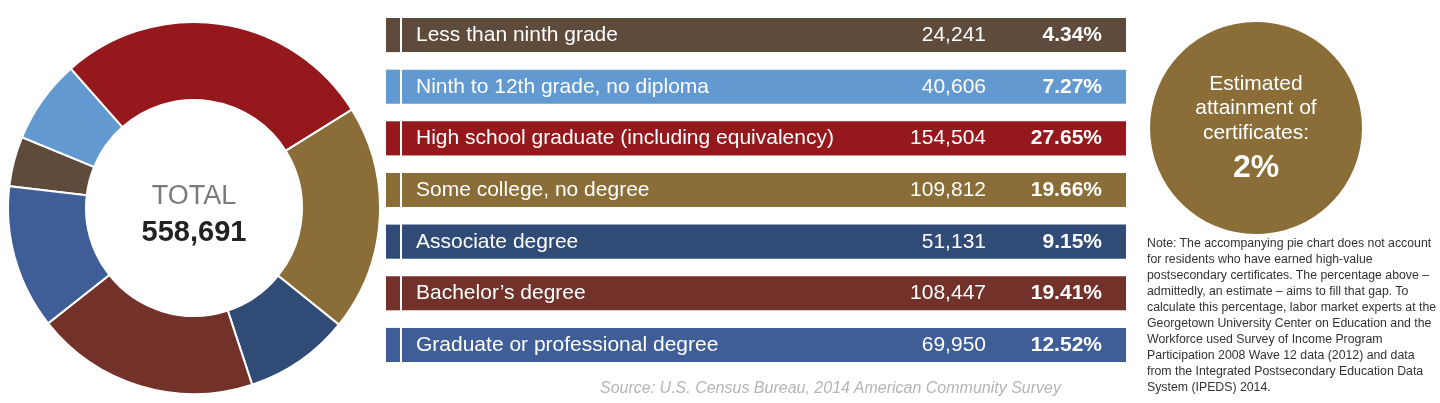  Describe the element at coordinates (830, 388) in the screenshot. I see `source-note: Source: U.S. Census Bureau, 2014 American Community Survey` at that location.